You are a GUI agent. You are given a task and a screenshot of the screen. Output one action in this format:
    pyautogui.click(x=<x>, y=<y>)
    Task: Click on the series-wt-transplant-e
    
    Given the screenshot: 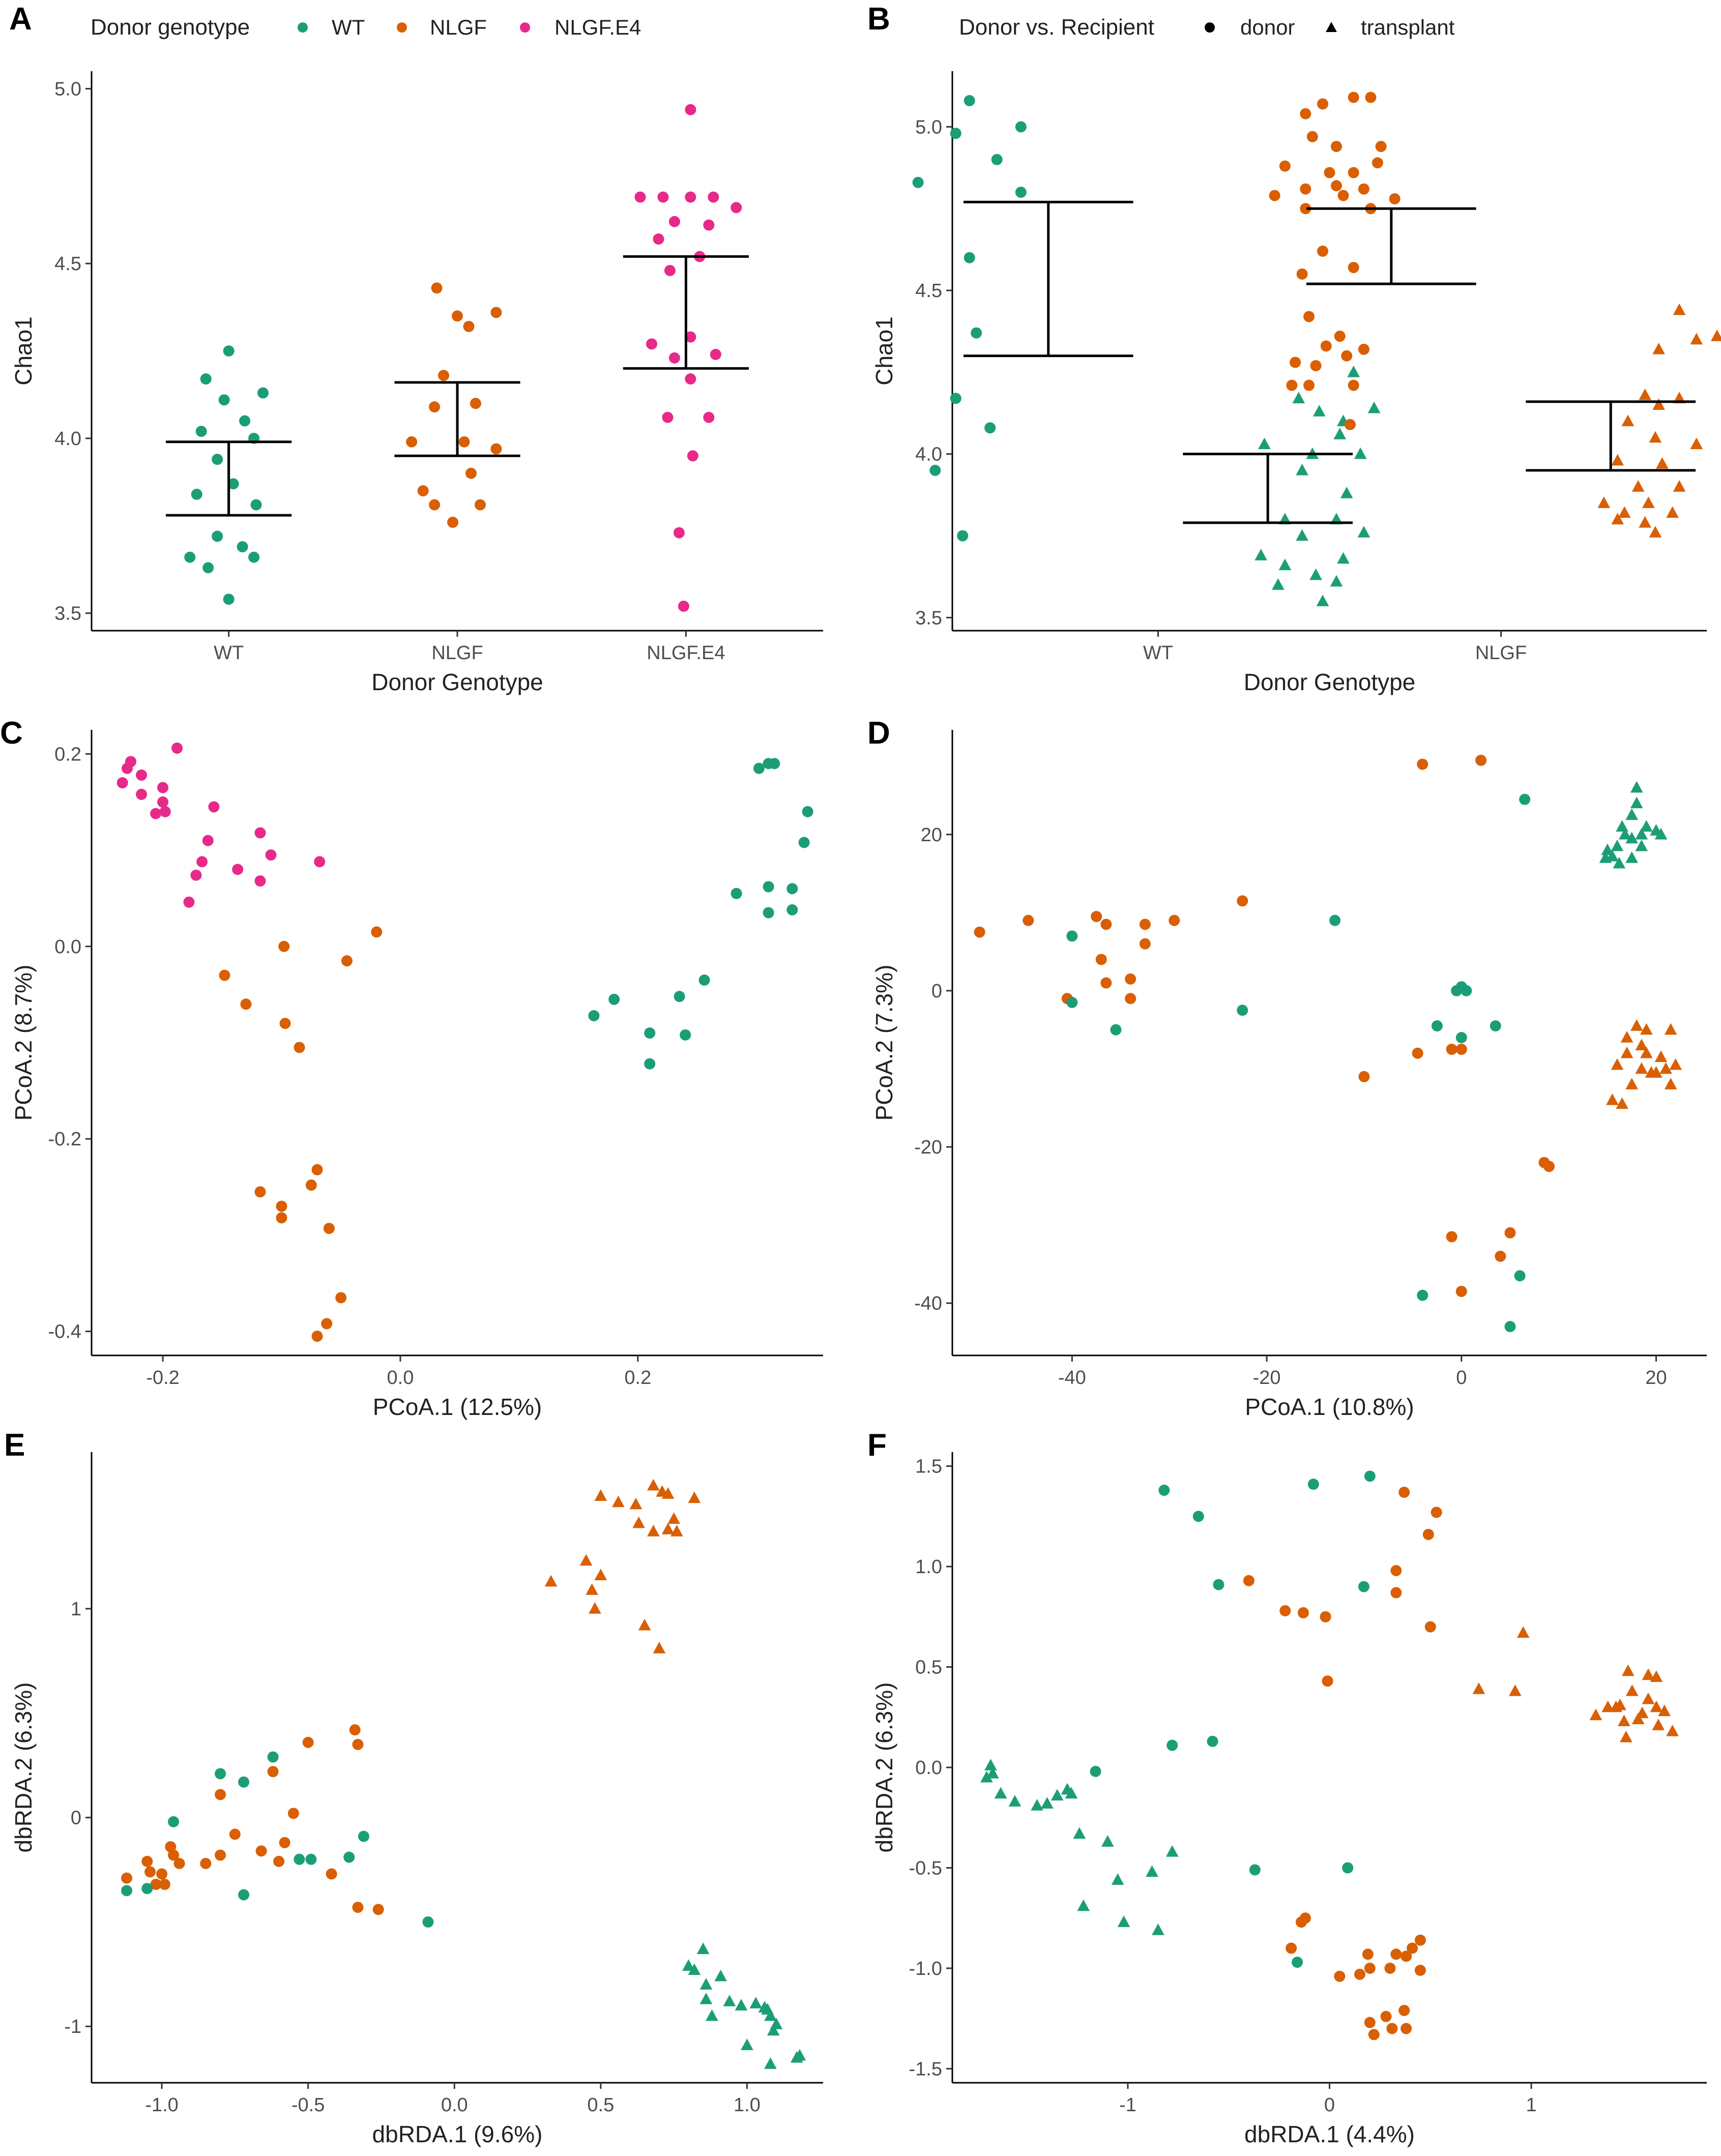 What is the action you would take?
    pyautogui.click(x=744, y=2006)
    